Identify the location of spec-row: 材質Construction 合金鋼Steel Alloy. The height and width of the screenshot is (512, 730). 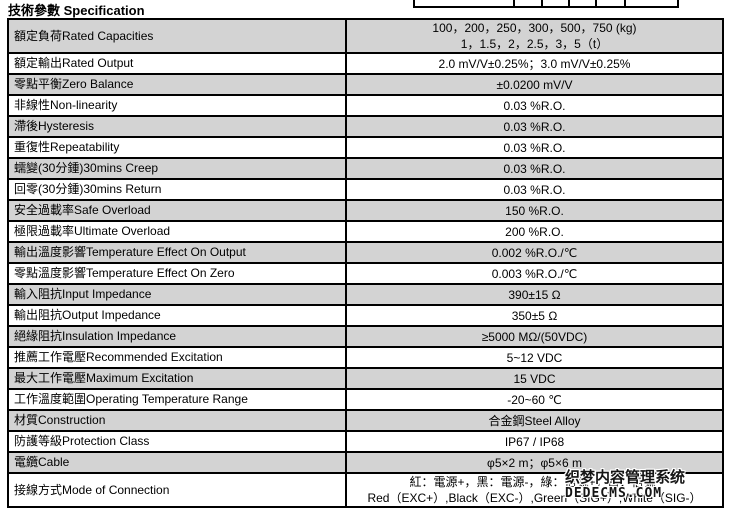
(365, 420).